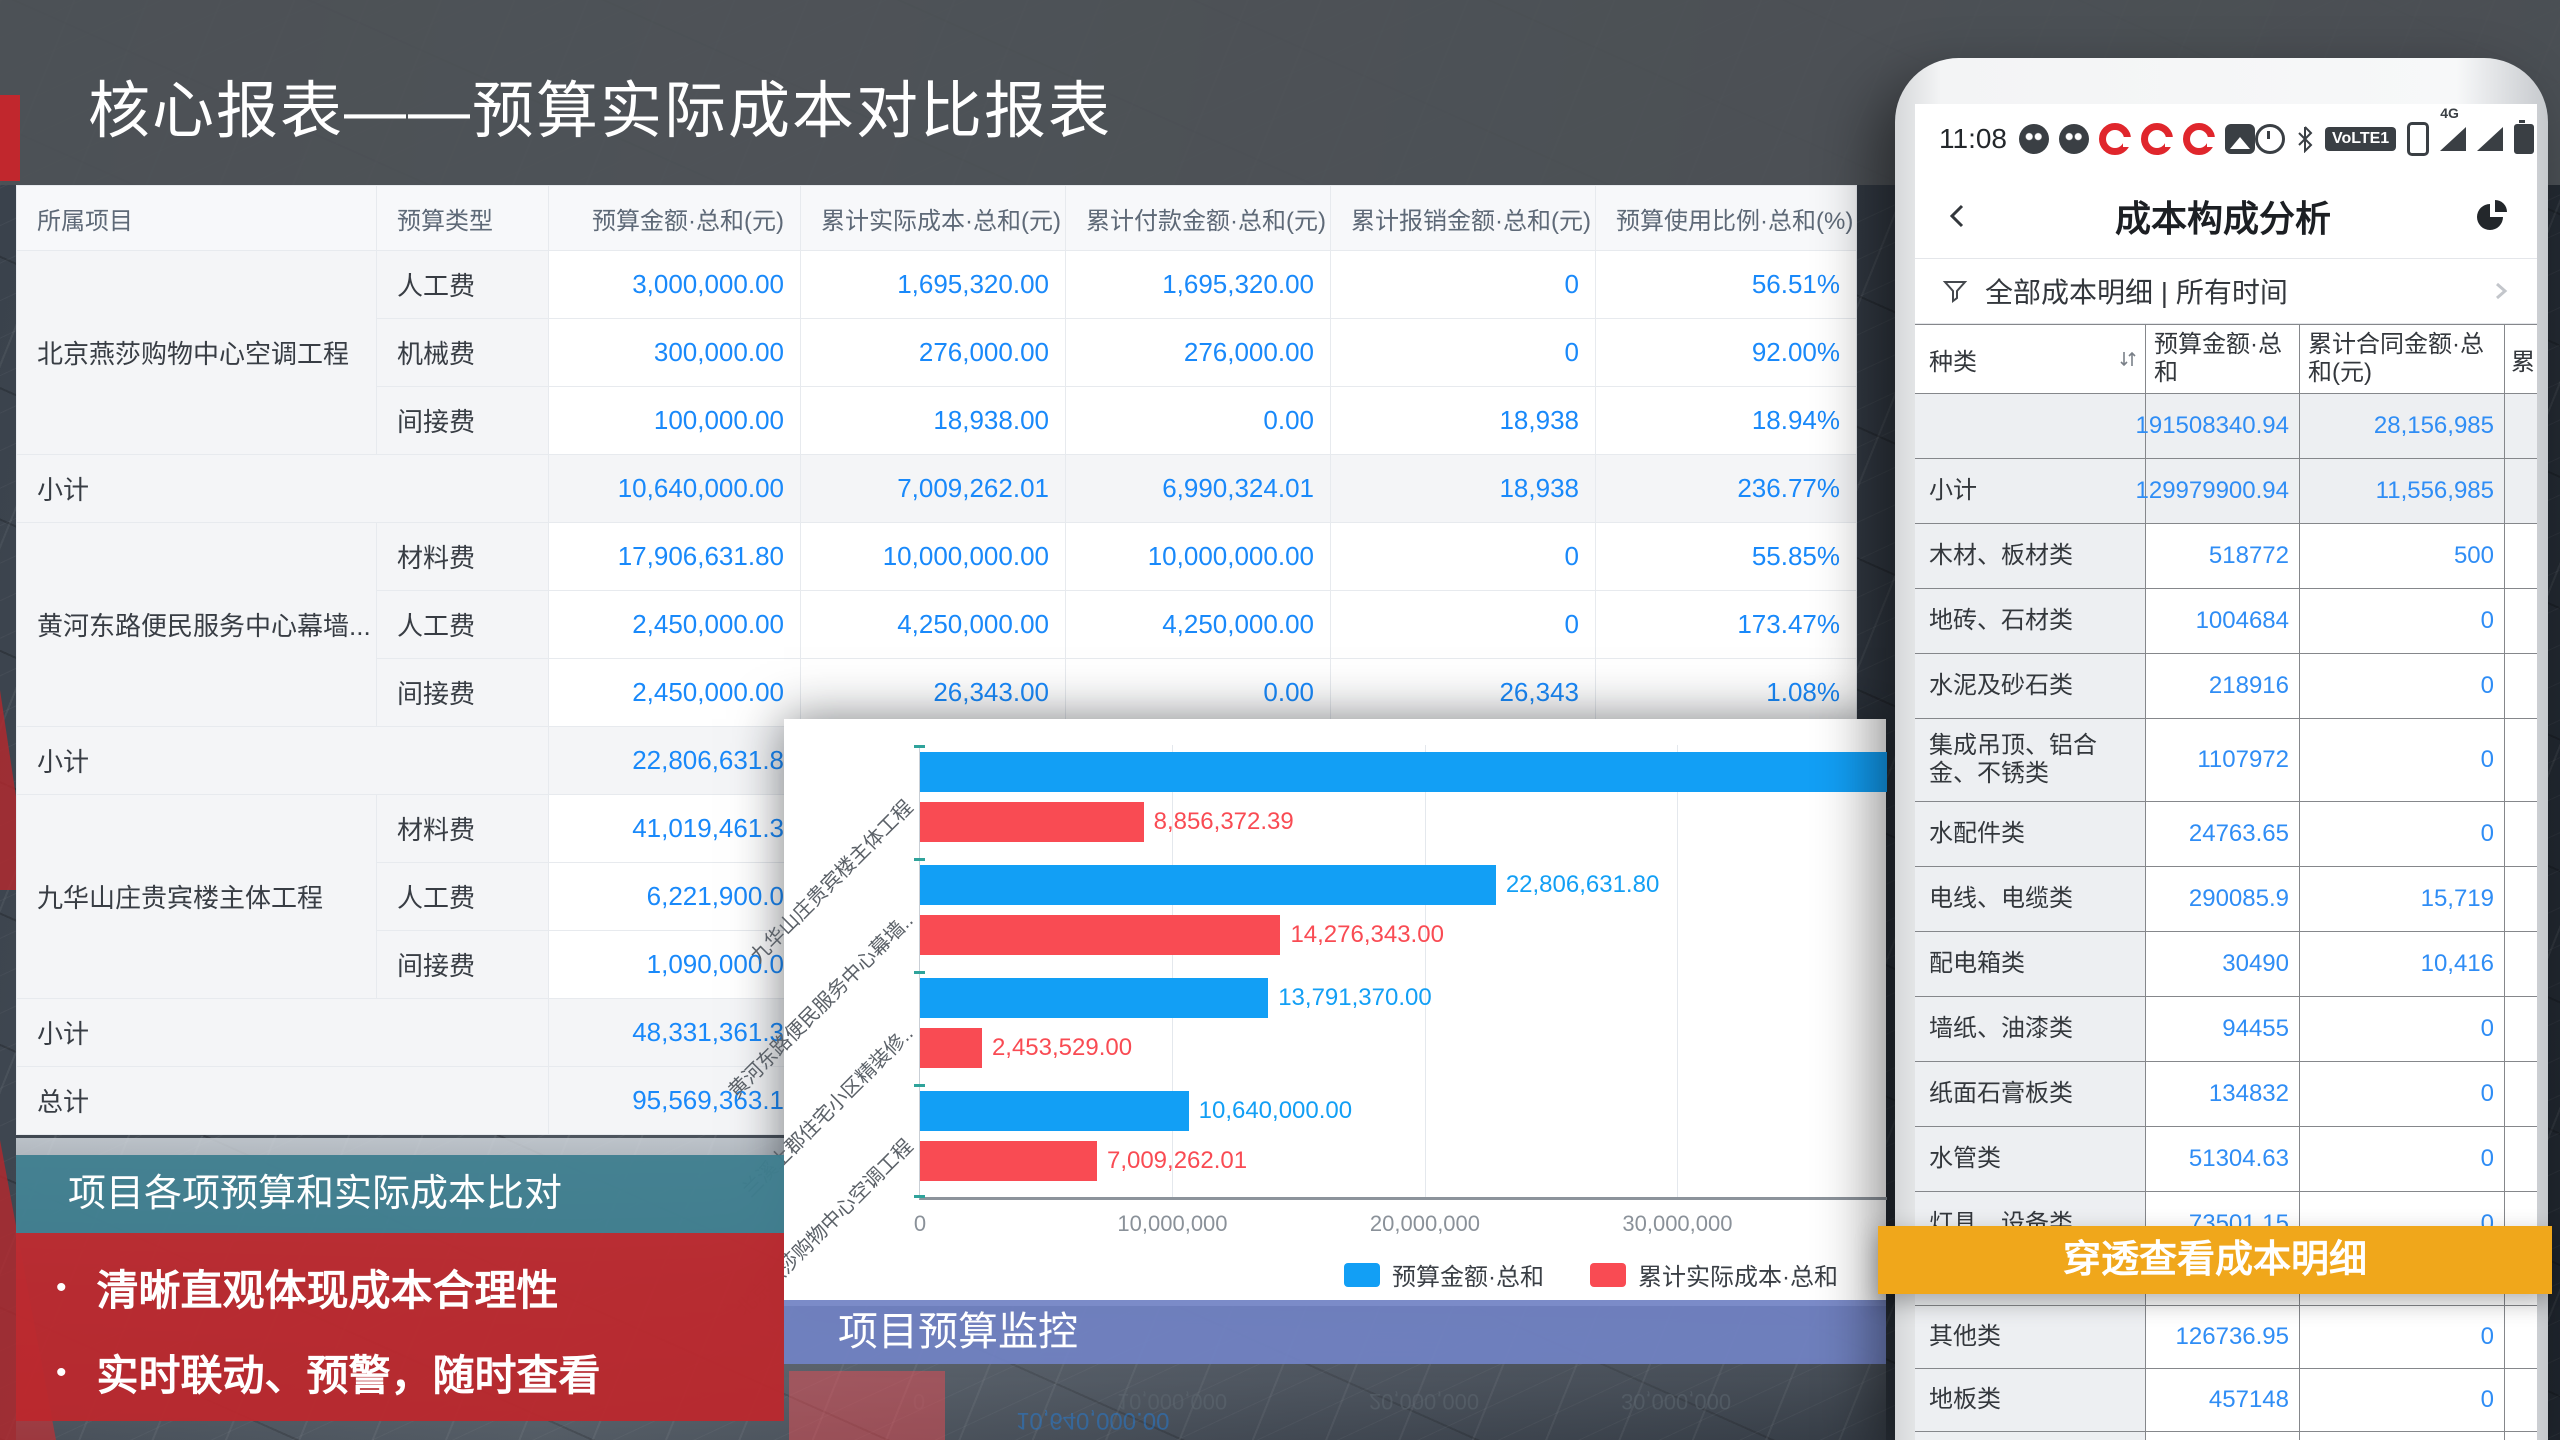 The image size is (2560, 1440). What do you see at coordinates (1208, 885) in the screenshot?
I see `budget-bar` at bounding box center [1208, 885].